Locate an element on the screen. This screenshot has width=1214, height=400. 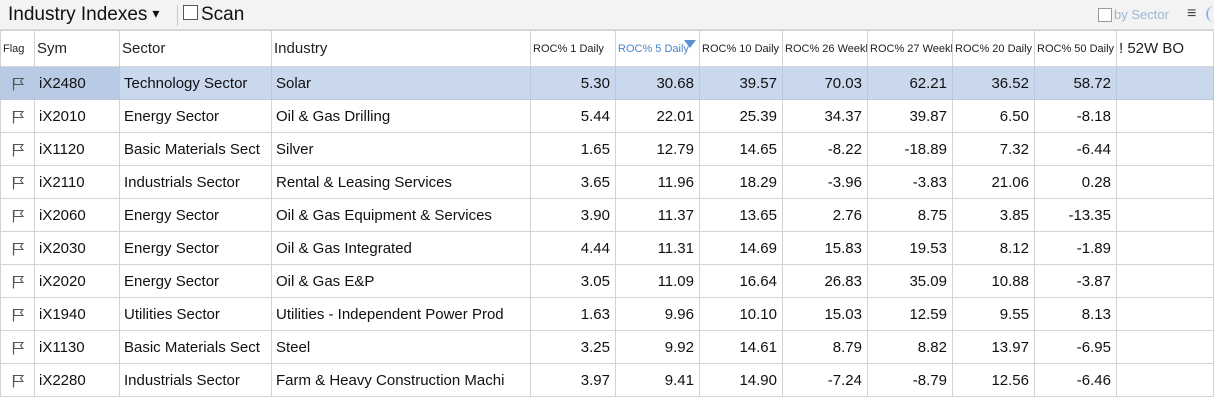
cell-sym: iX2030 is located at coordinates (77, 248).